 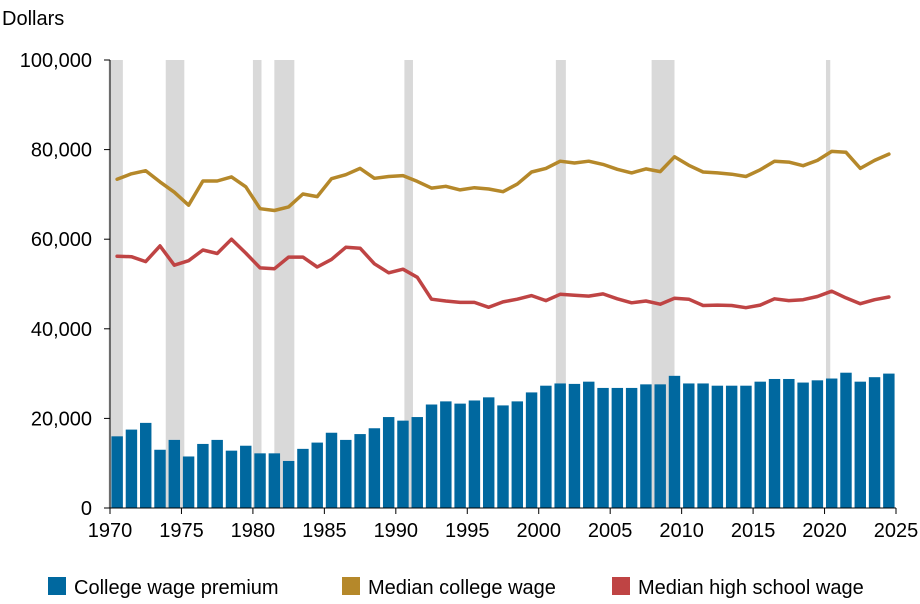 What do you see at coordinates (610, 531) in the screenshot?
I see `x-tick-label: 2005` at bounding box center [610, 531].